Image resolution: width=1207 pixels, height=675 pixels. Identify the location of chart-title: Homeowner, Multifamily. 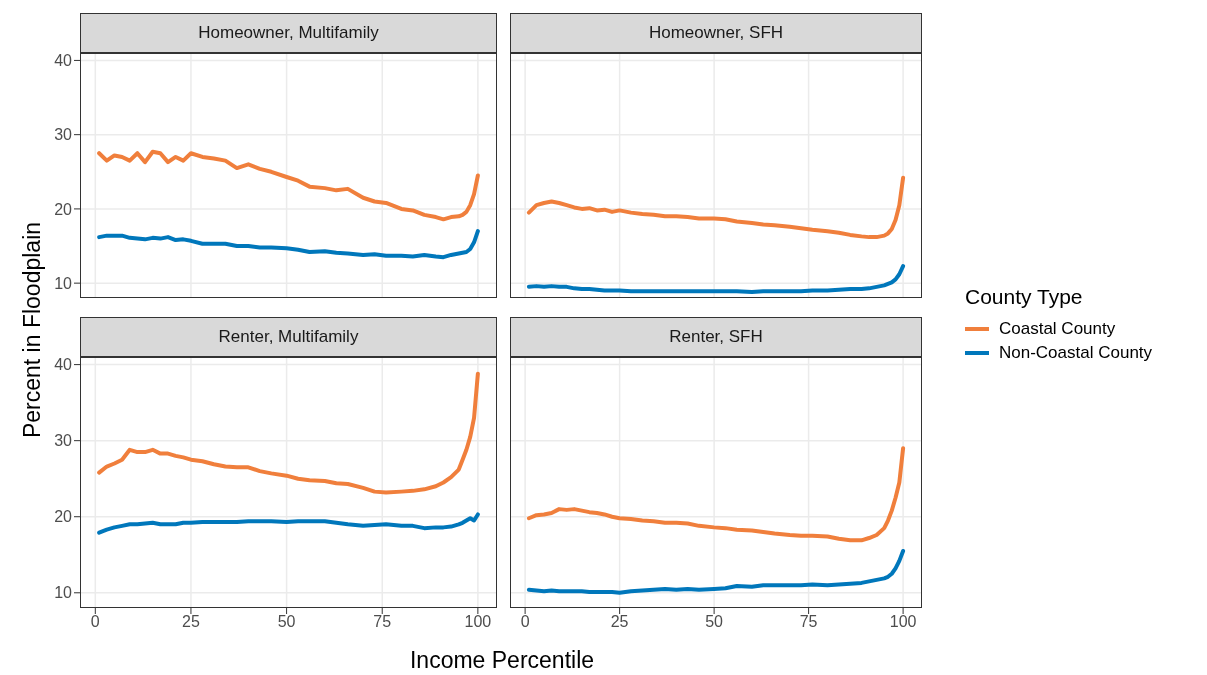
(288, 33).